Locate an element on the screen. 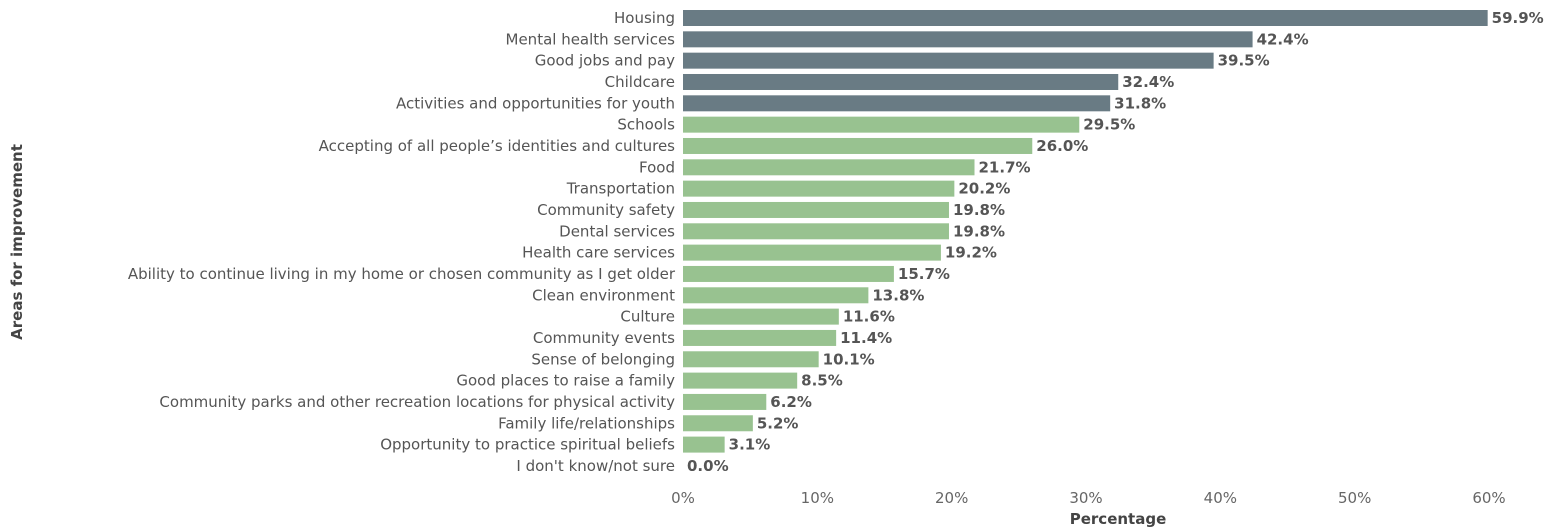 The height and width of the screenshot is (529, 1560). value-label: 59.9% is located at coordinates (1518, 18).